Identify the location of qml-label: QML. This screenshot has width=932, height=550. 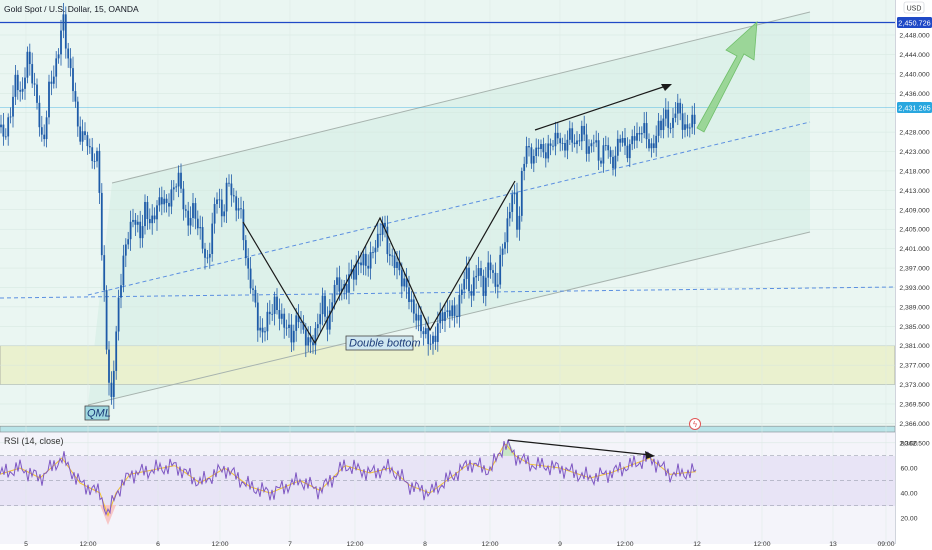
(99, 414).